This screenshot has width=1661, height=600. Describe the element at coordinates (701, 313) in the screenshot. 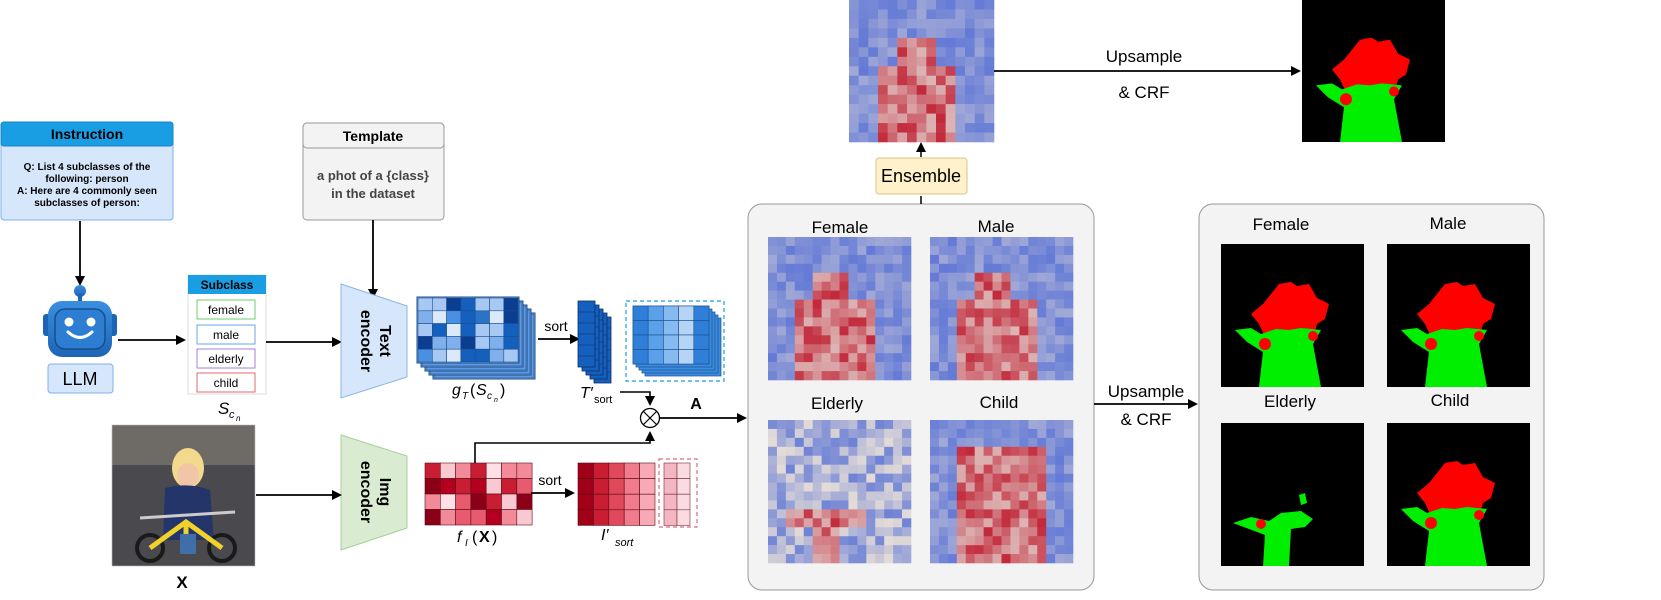

I see `t-sel-cell` at that location.